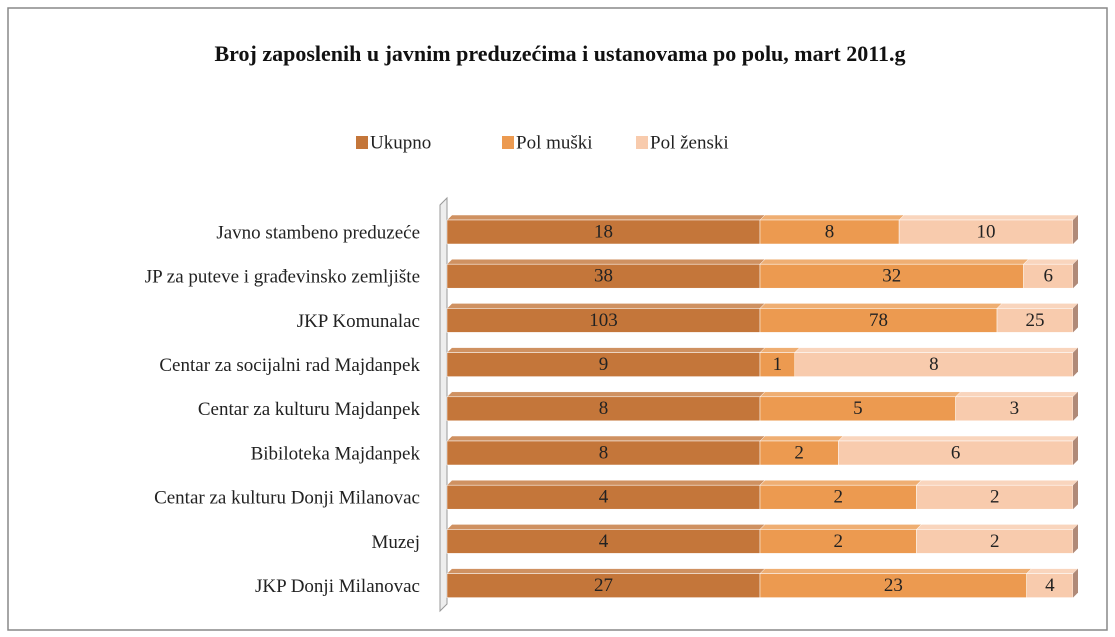  I want to click on data-label: 1, so click(778, 364).